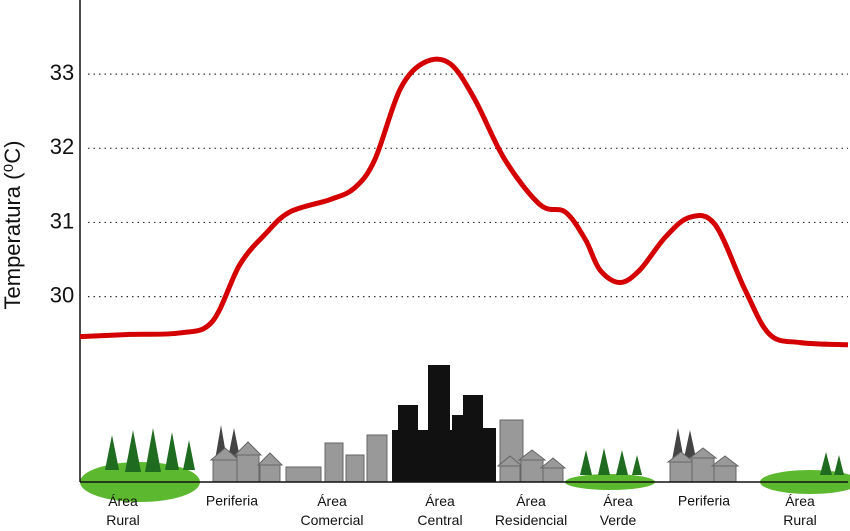  I want to click on x-category-label: Área Comercial, so click(331, 510).